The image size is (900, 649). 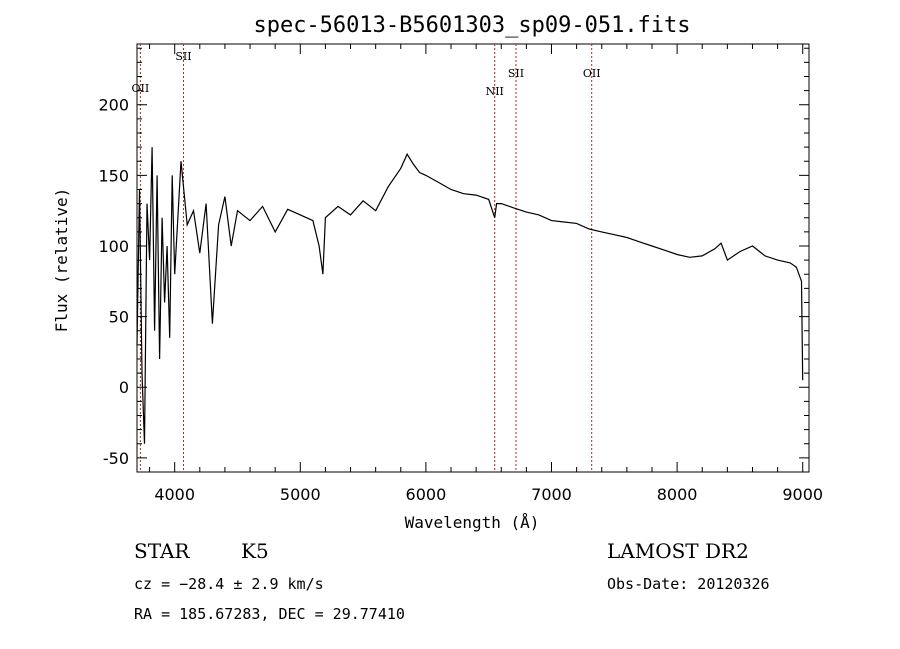 I want to click on y-tick-label: 150, so click(x=113, y=175).